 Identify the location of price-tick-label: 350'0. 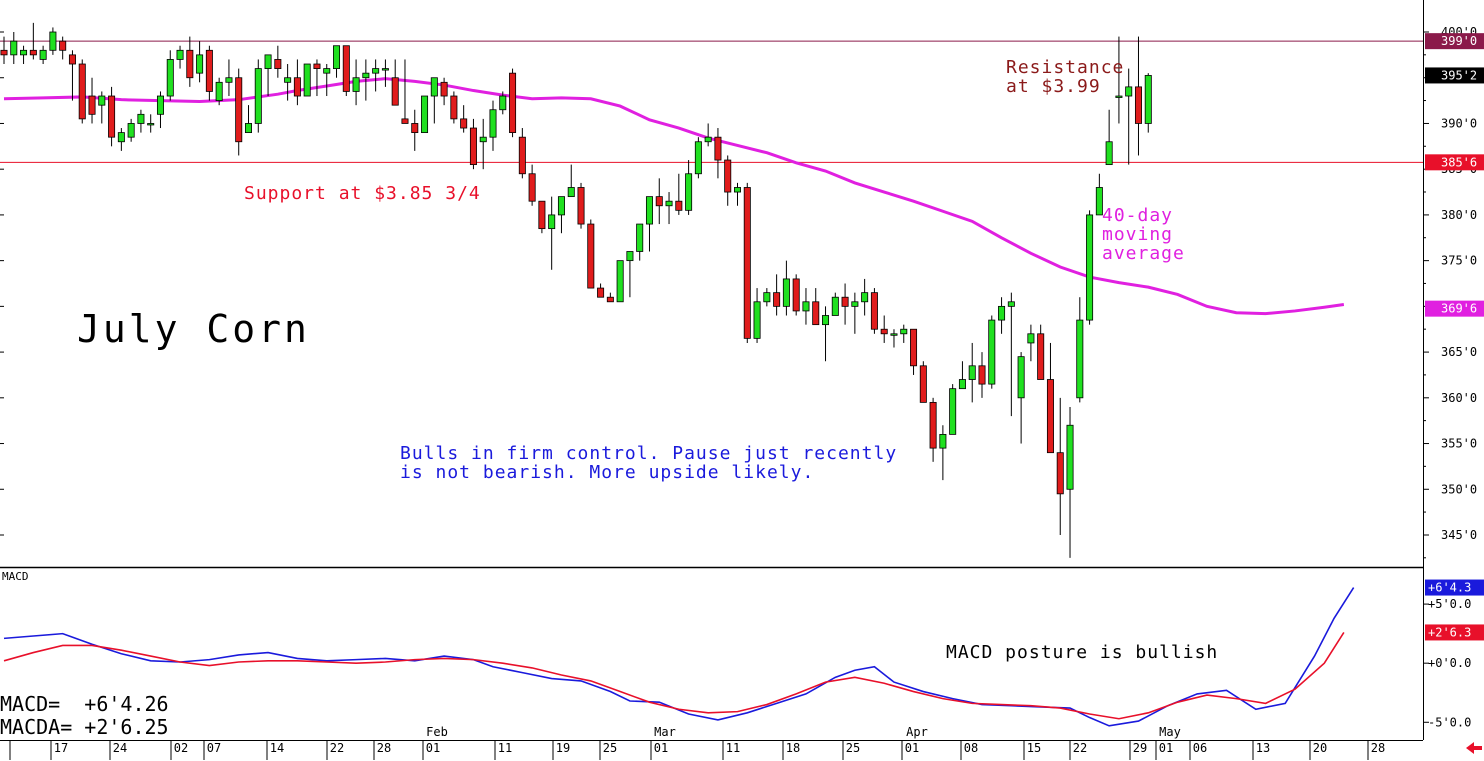
(1459, 489).